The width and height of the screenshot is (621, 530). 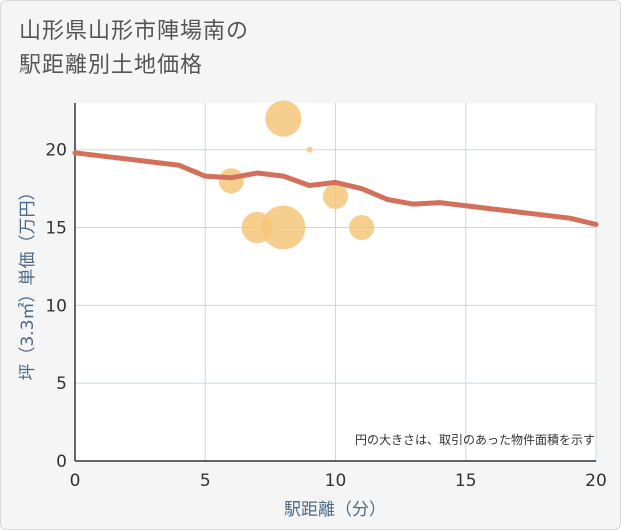 I want to click on x-tick-label: 10, so click(x=336, y=481).